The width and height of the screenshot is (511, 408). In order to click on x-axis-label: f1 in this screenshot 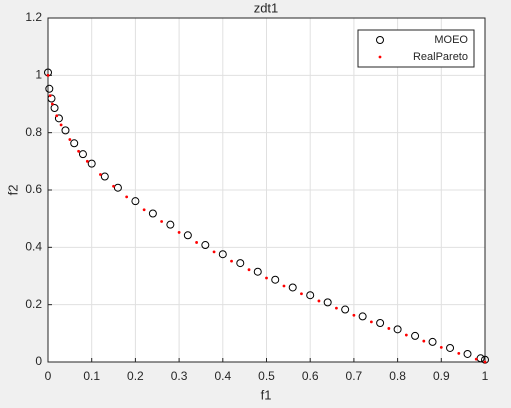, I will do `click(266, 394)`.